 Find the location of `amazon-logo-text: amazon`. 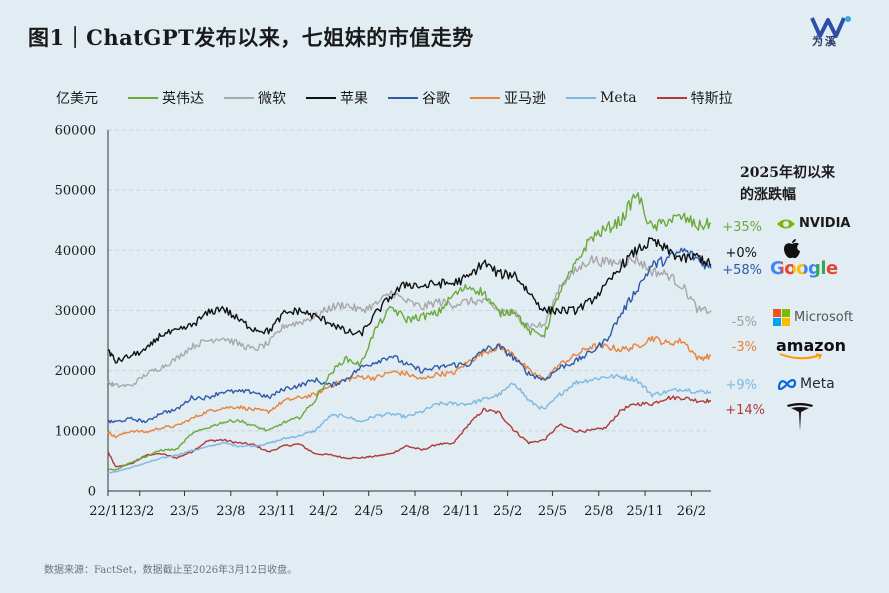

amazon-logo-text: amazon is located at coordinates (811, 345).